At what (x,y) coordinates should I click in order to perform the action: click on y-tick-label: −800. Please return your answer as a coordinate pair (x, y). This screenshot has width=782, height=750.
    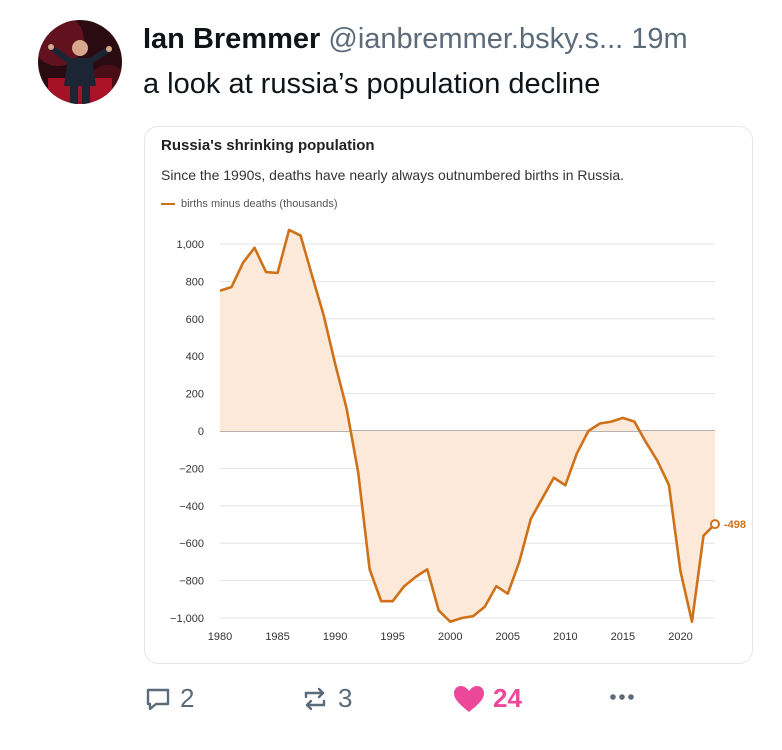
    Looking at the image, I should click on (191, 582).